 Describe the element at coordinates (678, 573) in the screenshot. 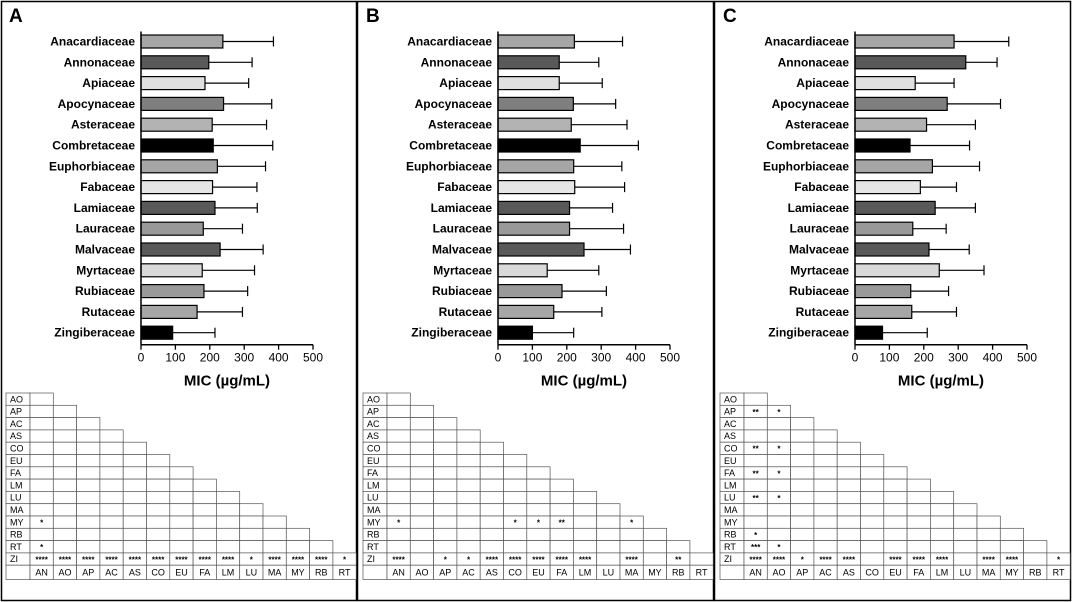

I see `col-label: RB` at that location.